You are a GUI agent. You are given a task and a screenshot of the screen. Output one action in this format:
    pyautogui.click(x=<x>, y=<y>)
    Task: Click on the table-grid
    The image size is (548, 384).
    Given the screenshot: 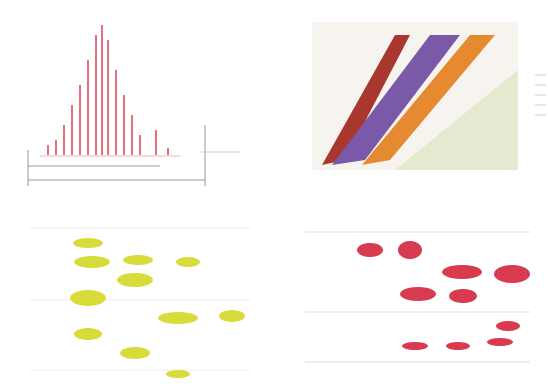 What is the action you would take?
    pyautogui.click(x=417, y=297)
    